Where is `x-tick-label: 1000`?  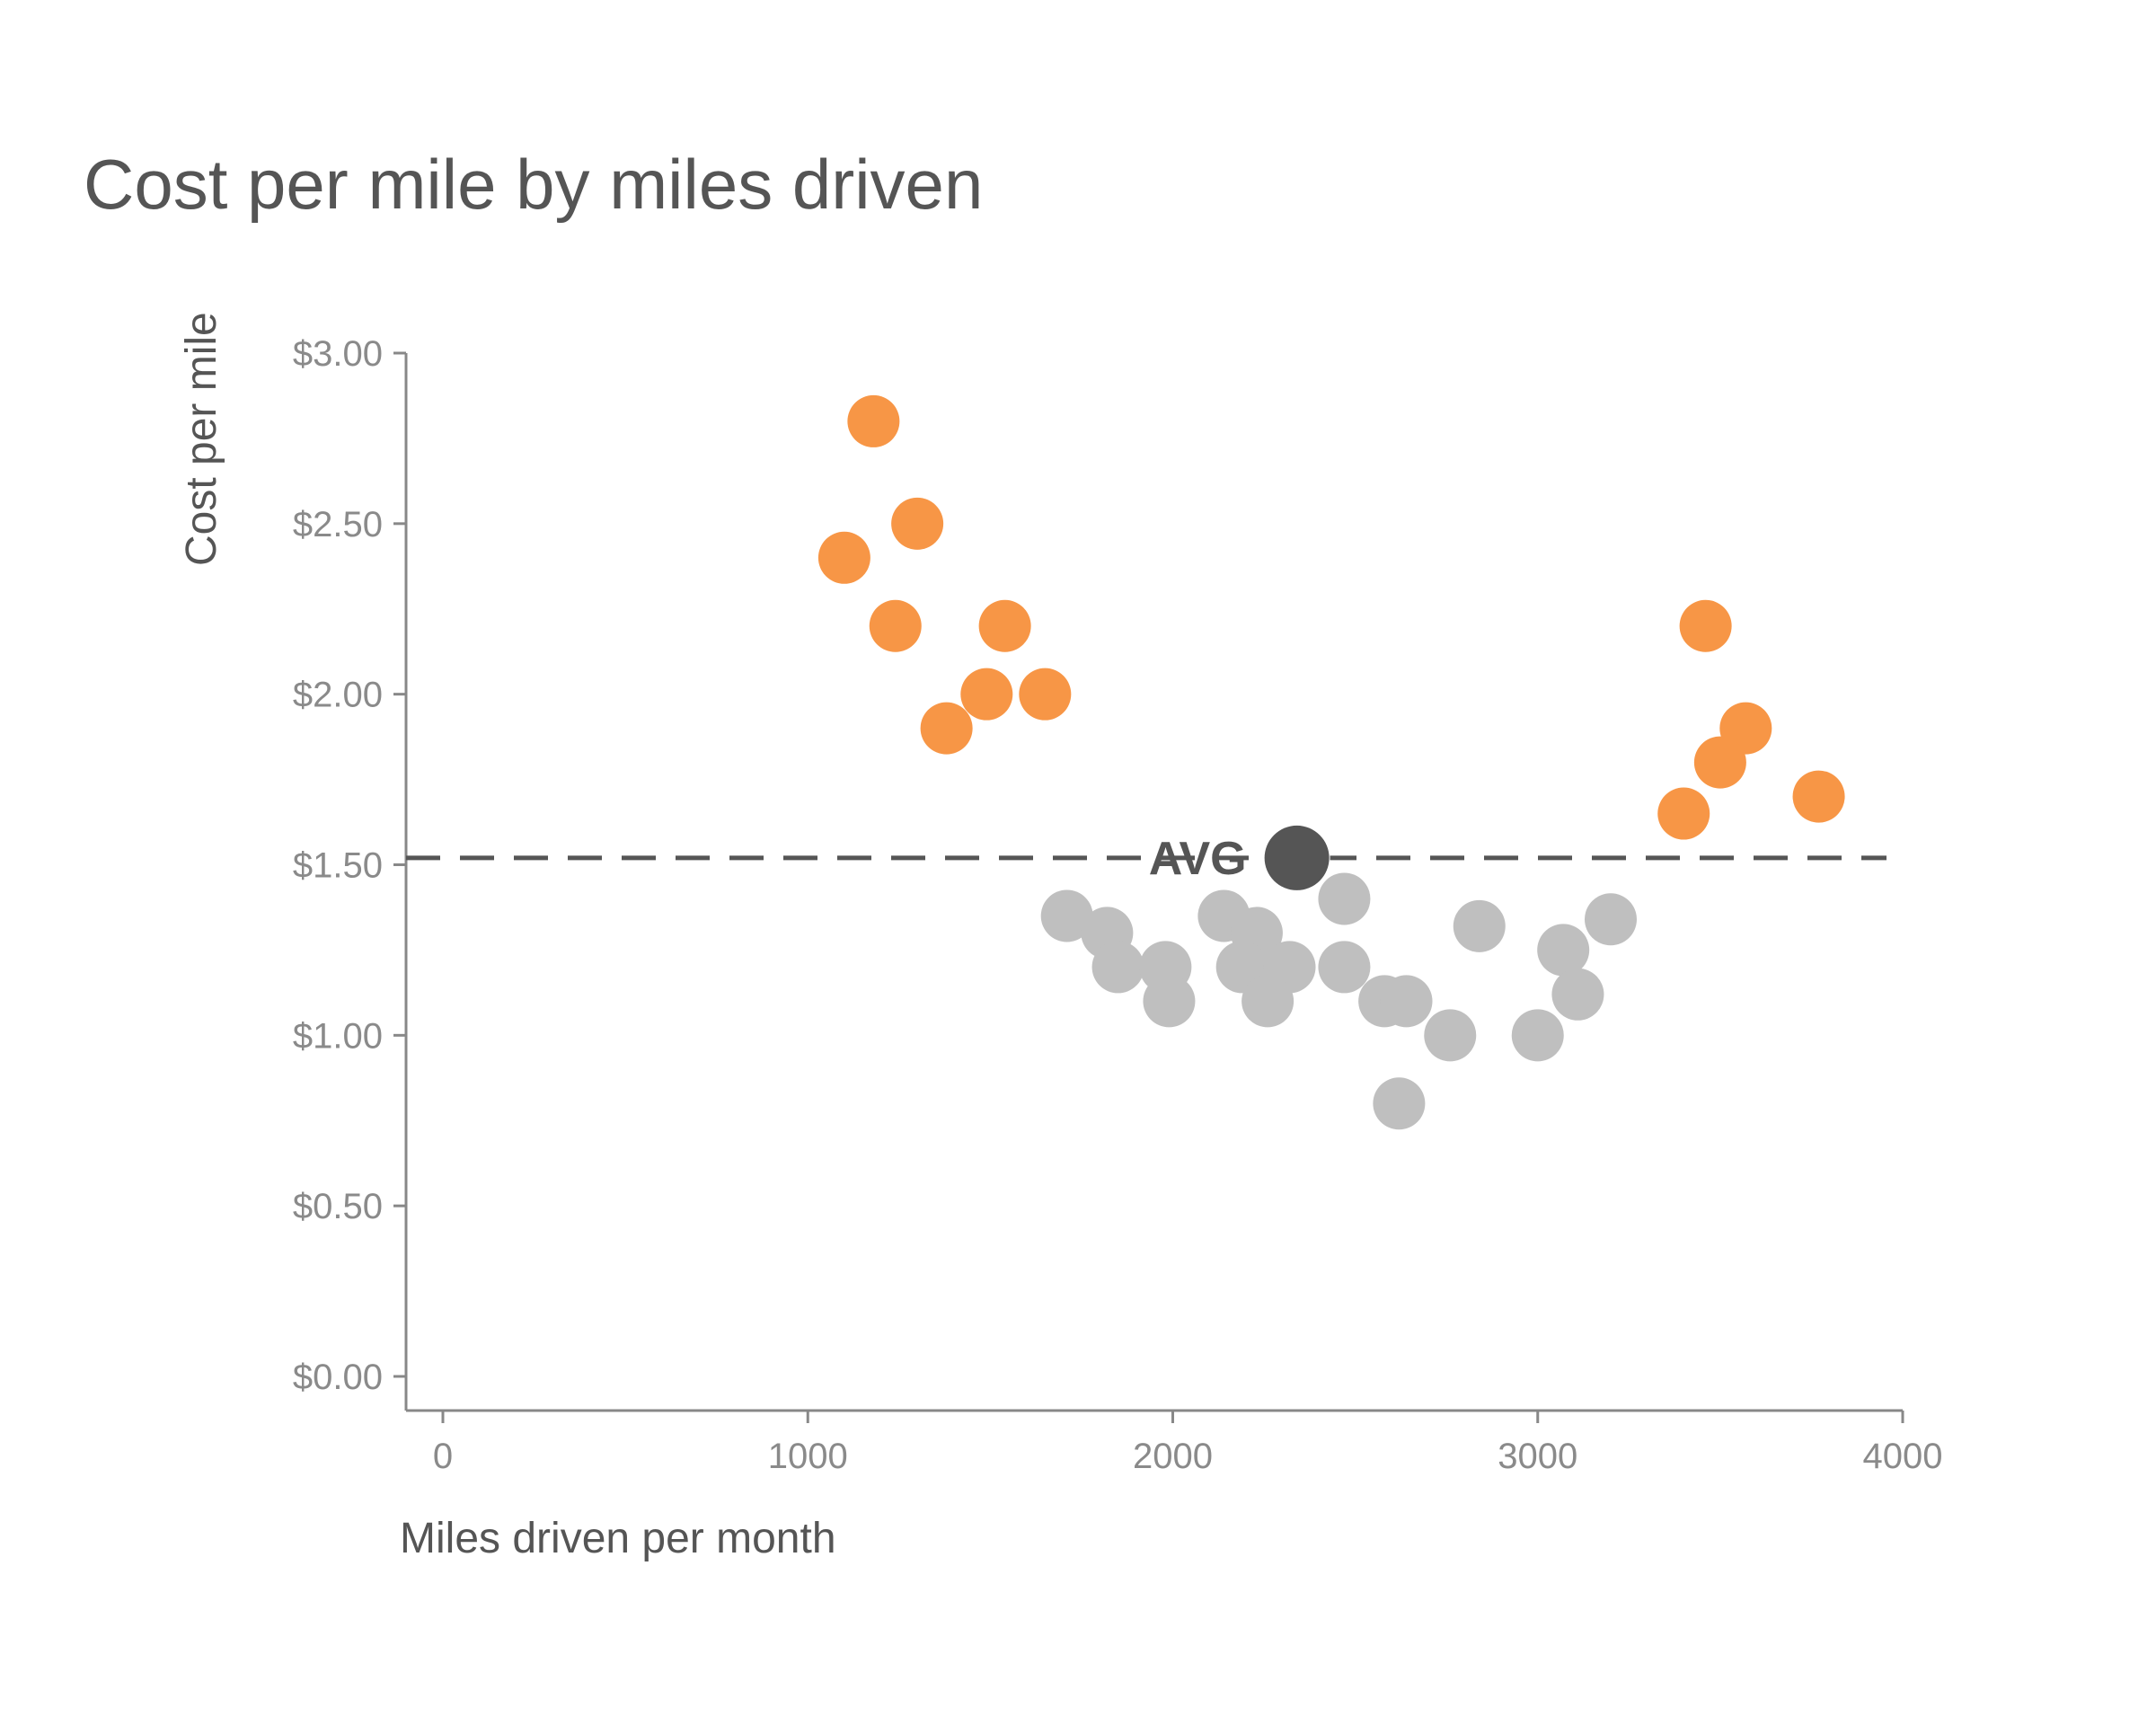
x-tick-label: 1000 is located at coordinates (808, 1456).